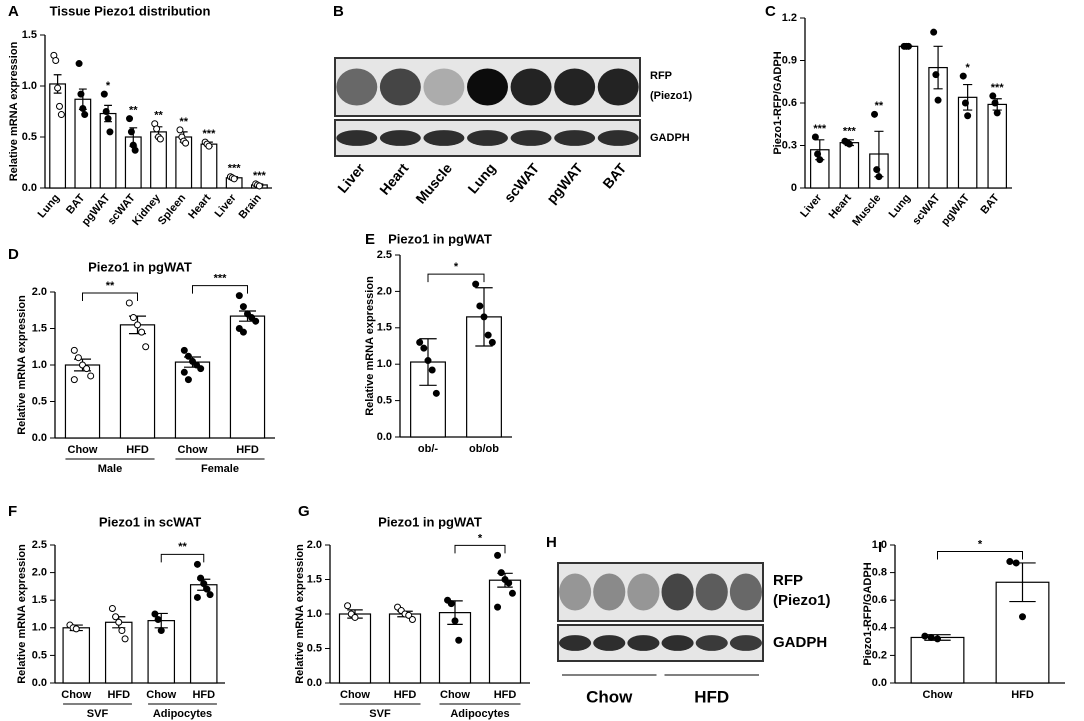  Describe the element at coordinates (484, 449) in the screenshot. I see `x-tick-label: ob/ob` at that location.